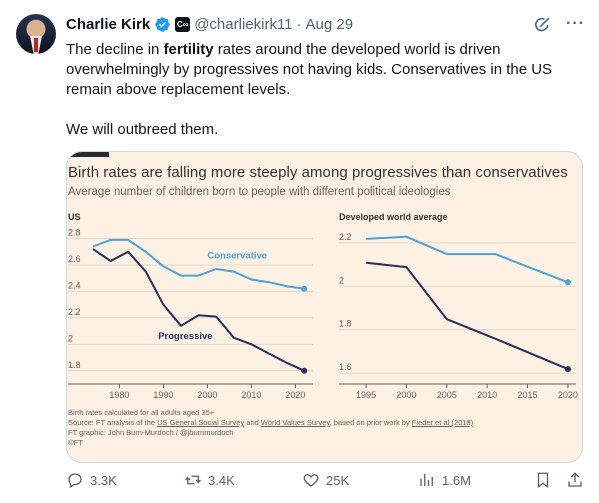 The width and height of the screenshot is (599, 503). Describe the element at coordinates (447, 395) in the screenshot. I see `x-tick-label: 2005` at that location.